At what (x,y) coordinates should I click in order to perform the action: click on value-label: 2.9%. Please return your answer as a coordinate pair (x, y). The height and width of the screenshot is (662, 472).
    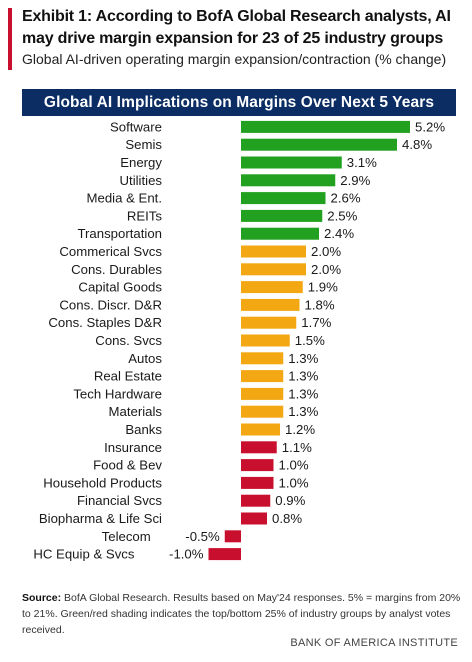
    Looking at the image, I should click on (355, 180).